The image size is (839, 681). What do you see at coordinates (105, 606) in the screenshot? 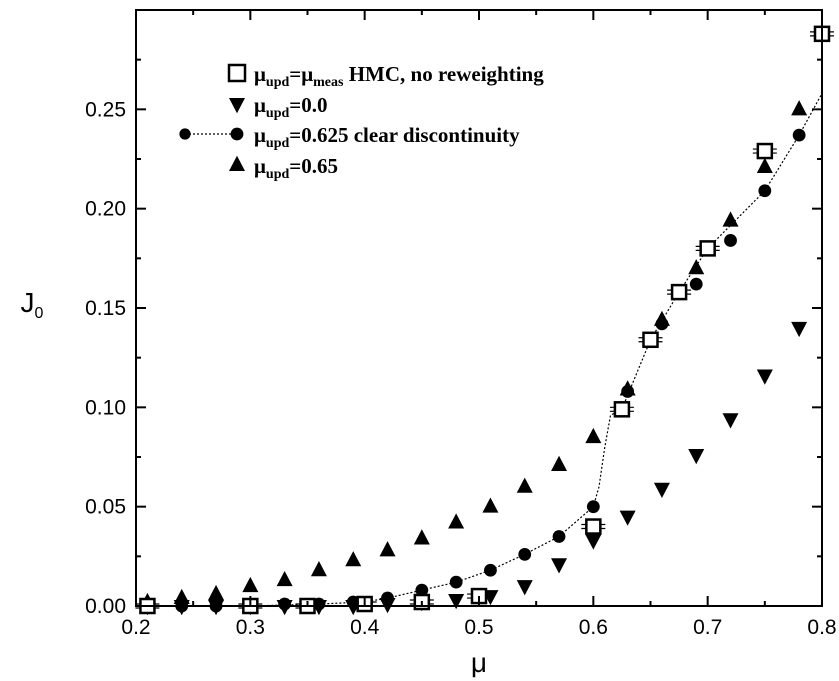
I see `y-tick-label-0: 0.00` at bounding box center [105, 606].